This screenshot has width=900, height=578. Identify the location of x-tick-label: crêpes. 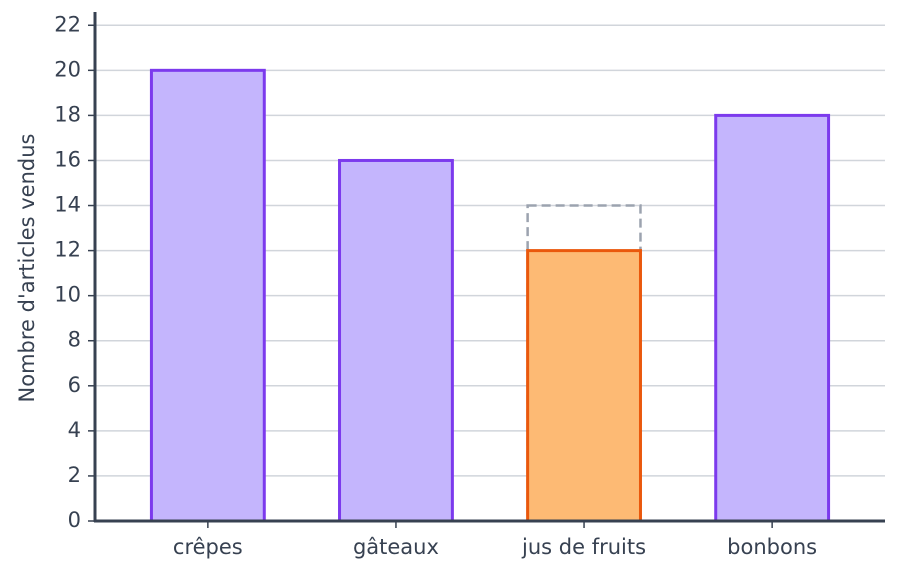
(208, 547).